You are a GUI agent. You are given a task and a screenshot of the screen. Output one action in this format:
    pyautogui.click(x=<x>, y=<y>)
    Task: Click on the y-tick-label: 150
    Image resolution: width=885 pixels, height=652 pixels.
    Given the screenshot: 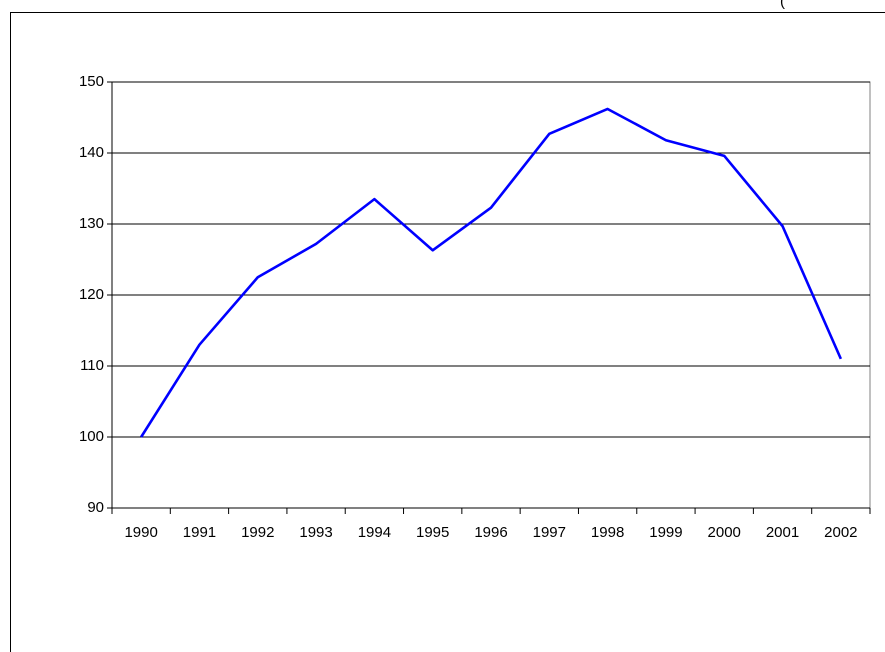 What is the action you would take?
    pyautogui.click(x=91, y=81)
    